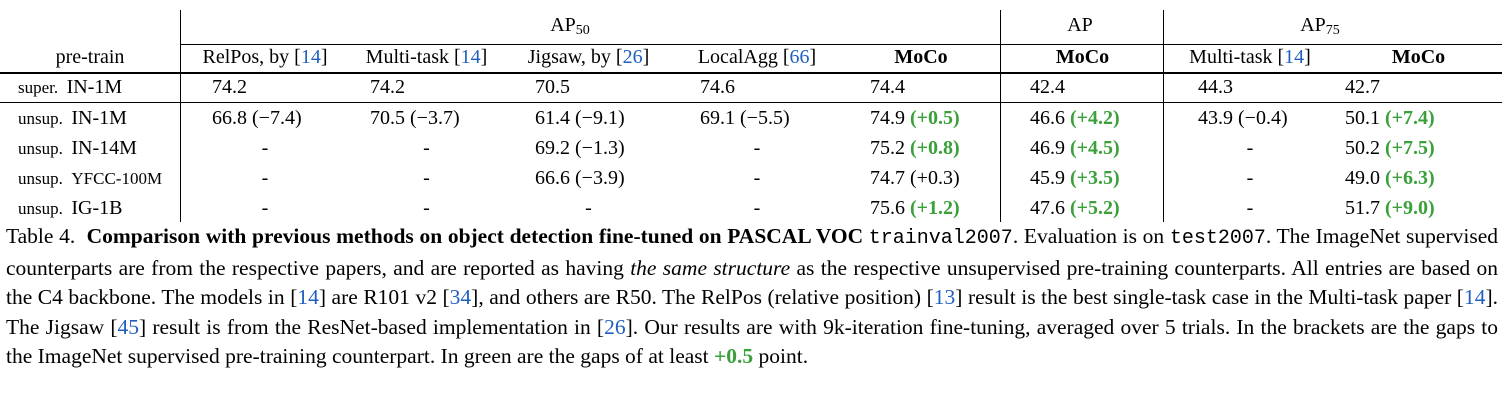 The height and width of the screenshot is (420, 1502). Describe the element at coordinates (1047, 208) in the screenshot. I see `cell-value: 47.6` at that location.